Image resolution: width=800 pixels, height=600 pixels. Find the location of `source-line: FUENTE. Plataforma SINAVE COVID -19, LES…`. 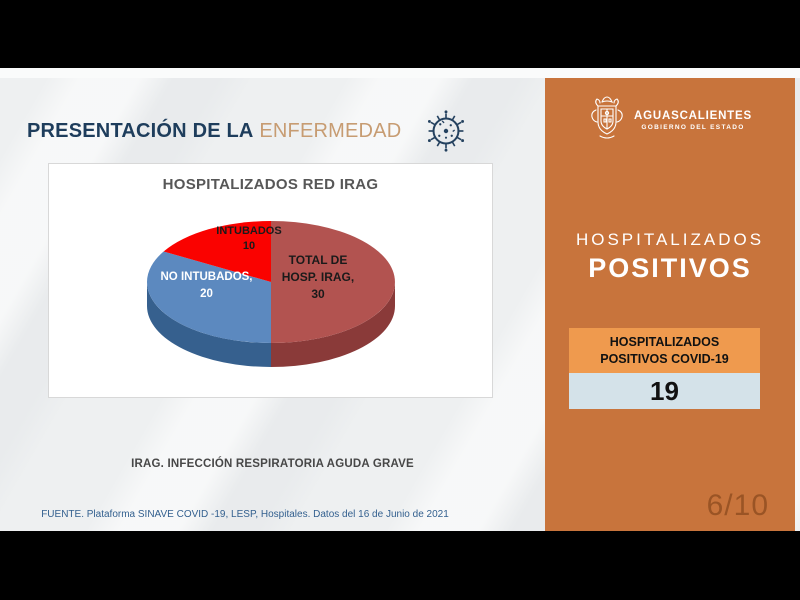

source-line: FUENTE. Plataforma SINAVE COVID -19, LES… is located at coordinates (245, 514).